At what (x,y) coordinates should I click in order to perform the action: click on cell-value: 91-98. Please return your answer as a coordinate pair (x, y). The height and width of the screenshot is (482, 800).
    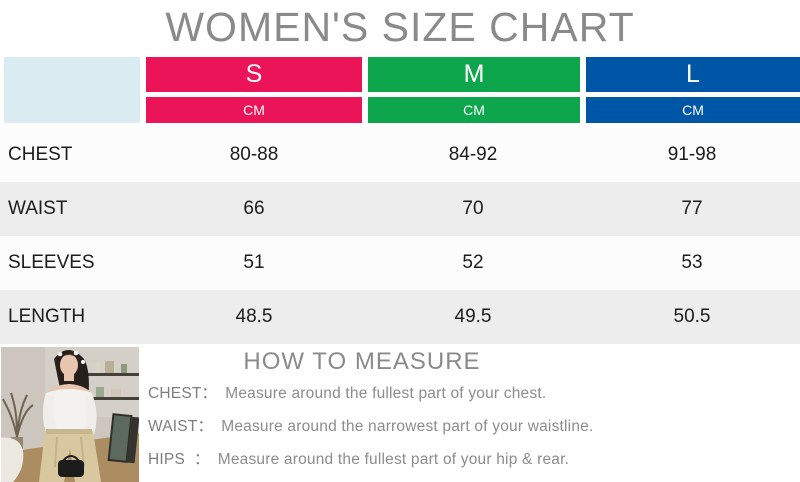
    Looking at the image, I should click on (692, 154).